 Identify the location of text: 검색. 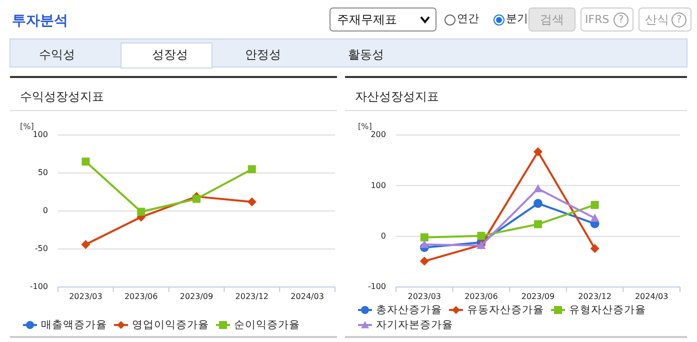
(552, 19).